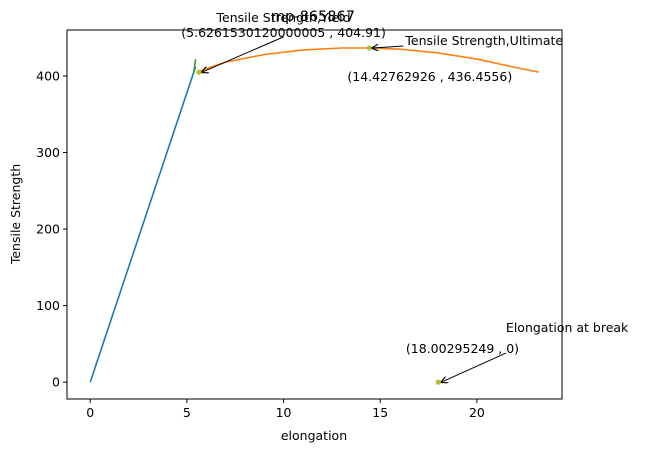 The width and height of the screenshot is (666, 458). Describe the element at coordinates (48, 152) in the screenshot. I see `y-tick-label: 300` at that location.